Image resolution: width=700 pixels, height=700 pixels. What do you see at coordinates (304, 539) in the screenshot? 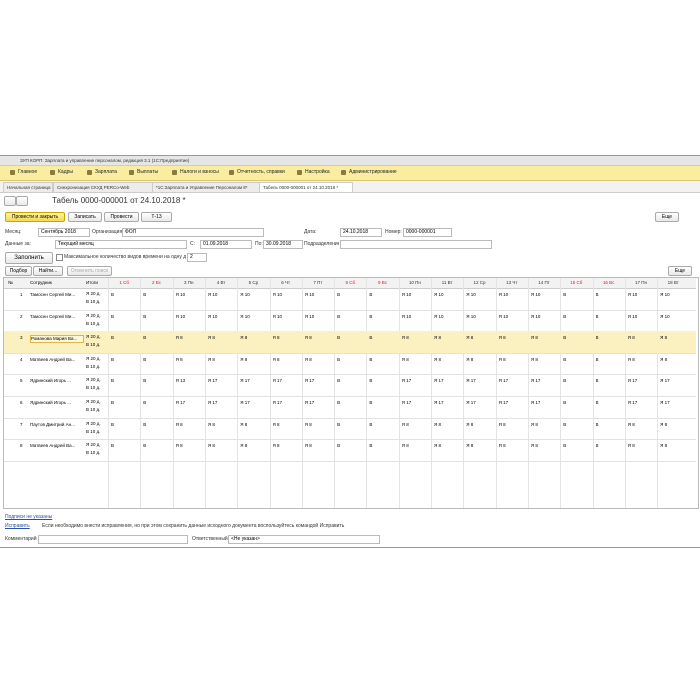
I see `responsible-field: <Не указан>` at bounding box center [304, 539].